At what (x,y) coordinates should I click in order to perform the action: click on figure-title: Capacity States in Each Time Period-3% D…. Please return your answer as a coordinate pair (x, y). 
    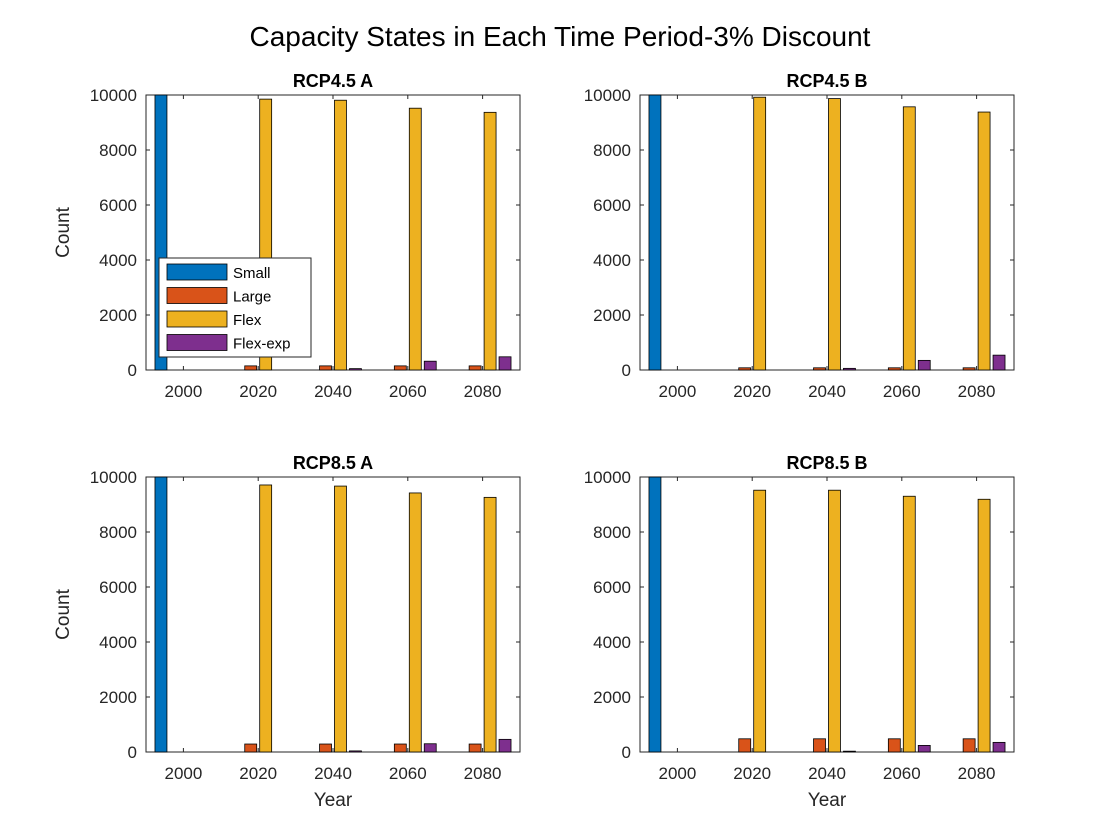
    Looking at the image, I should click on (560, 36).